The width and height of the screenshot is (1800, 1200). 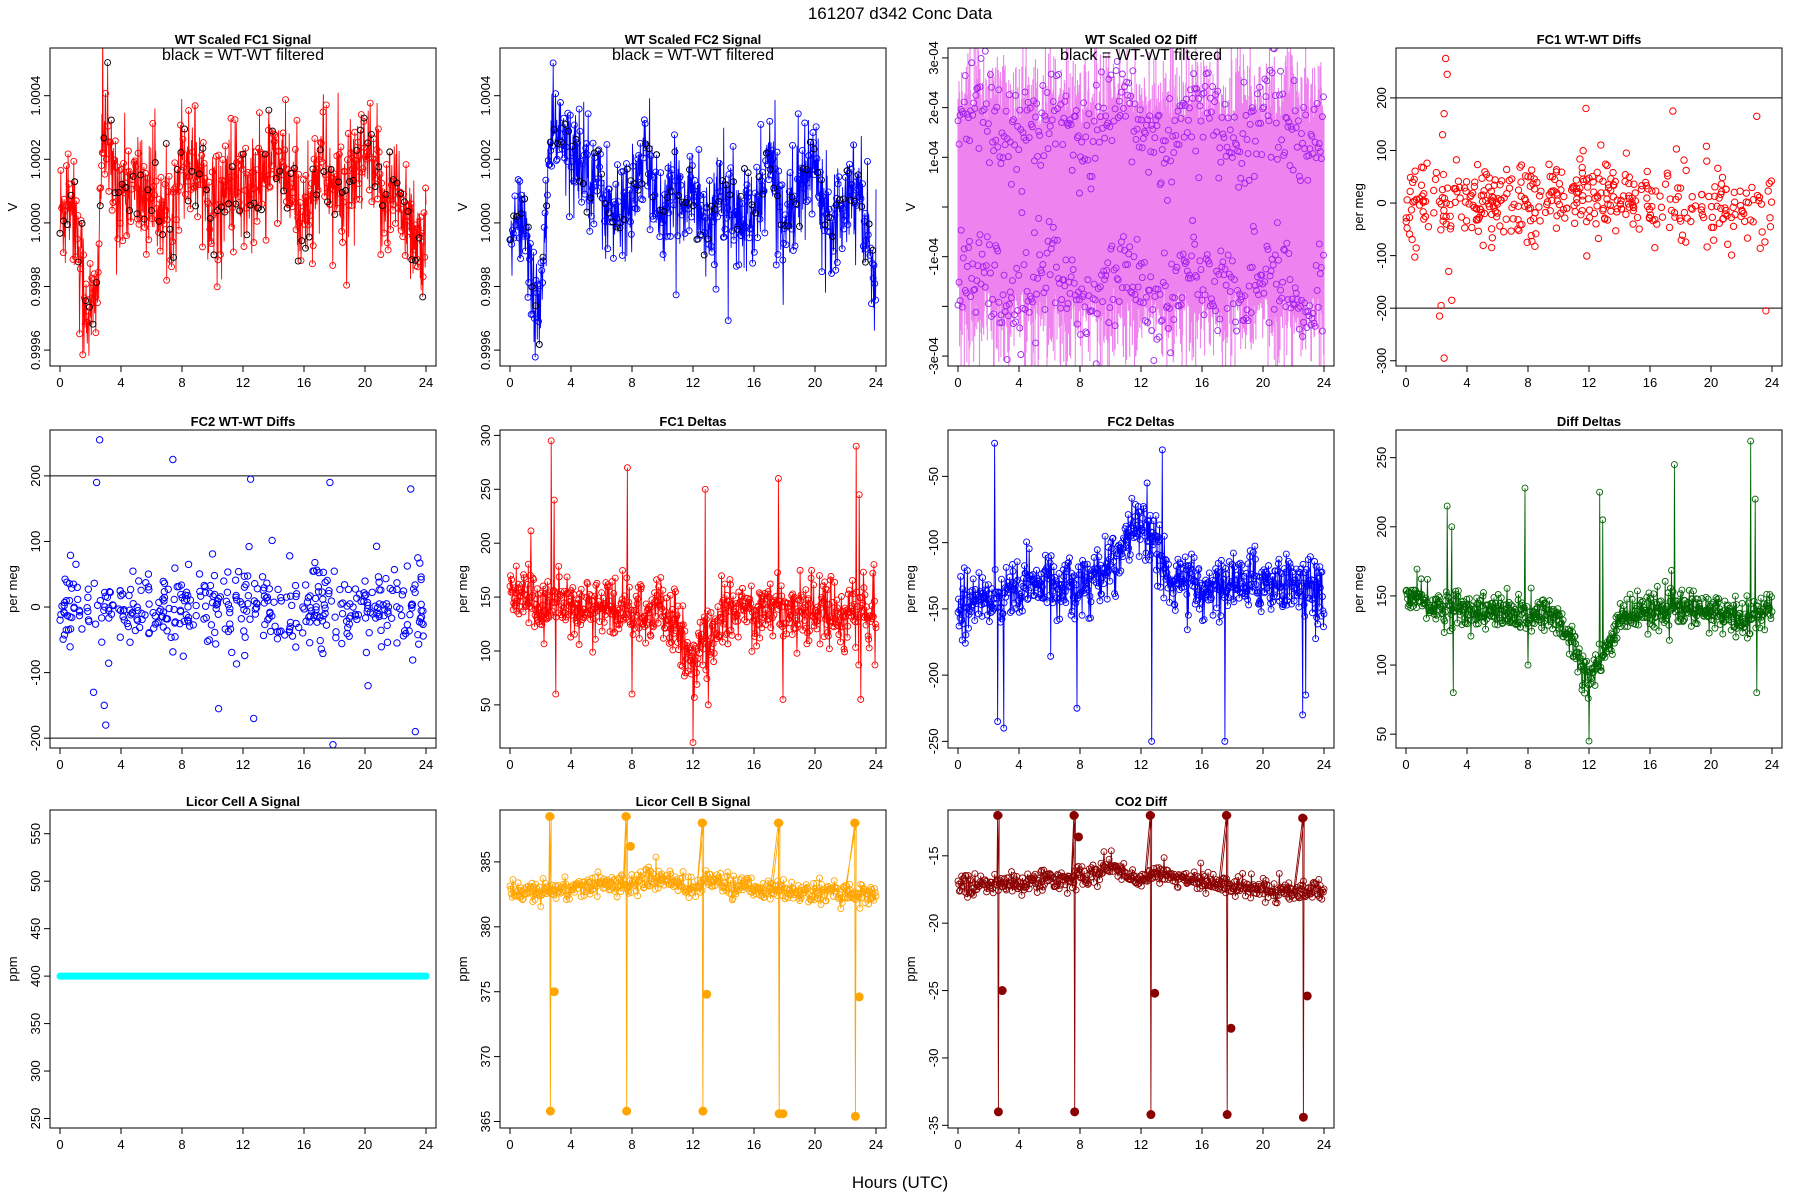 What do you see at coordinates (426, 382) in the screenshot?
I see `x-tick-label: 24` at bounding box center [426, 382].